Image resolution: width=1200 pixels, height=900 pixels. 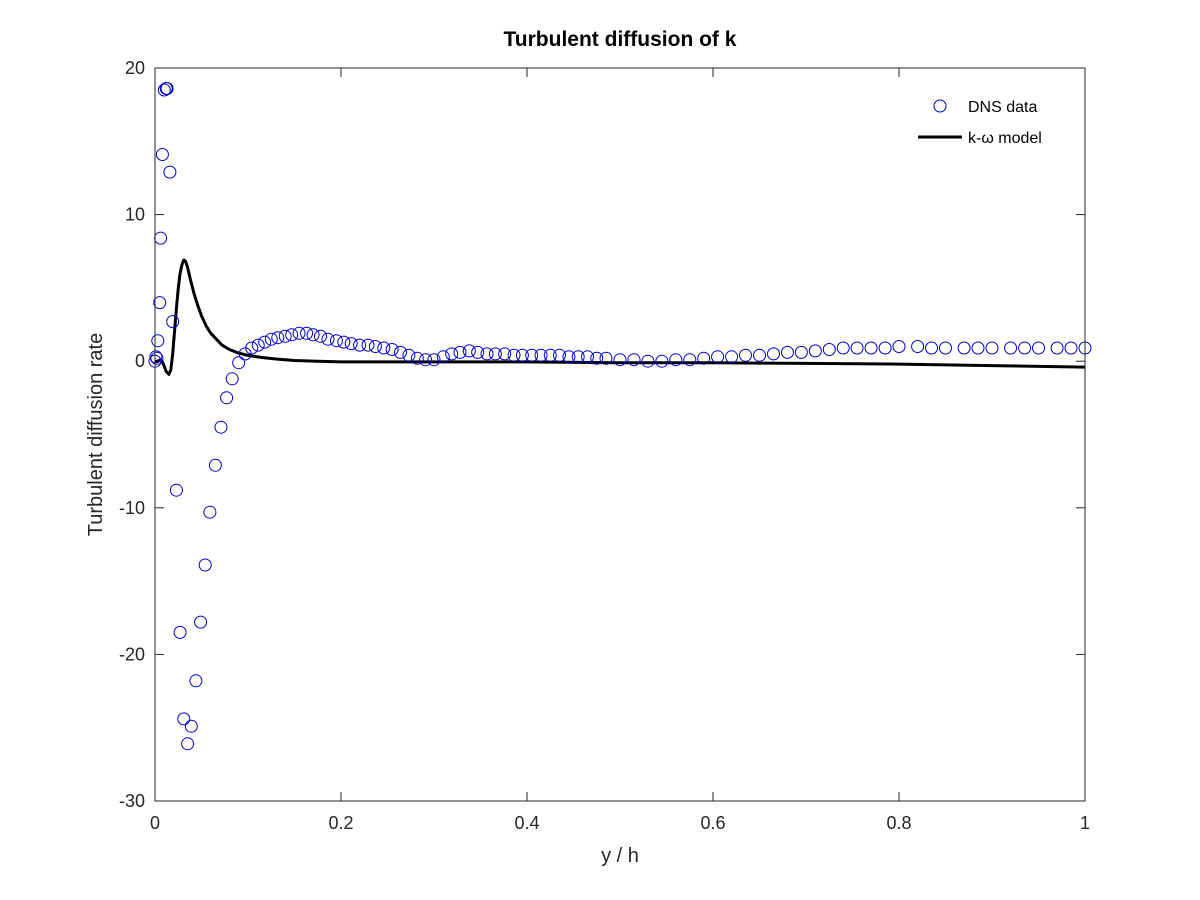 What do you see at coordinates (1002, 107) in the screenshot?
I see `legend-dns-label: DNS data` at bounding box center [1002, 107].